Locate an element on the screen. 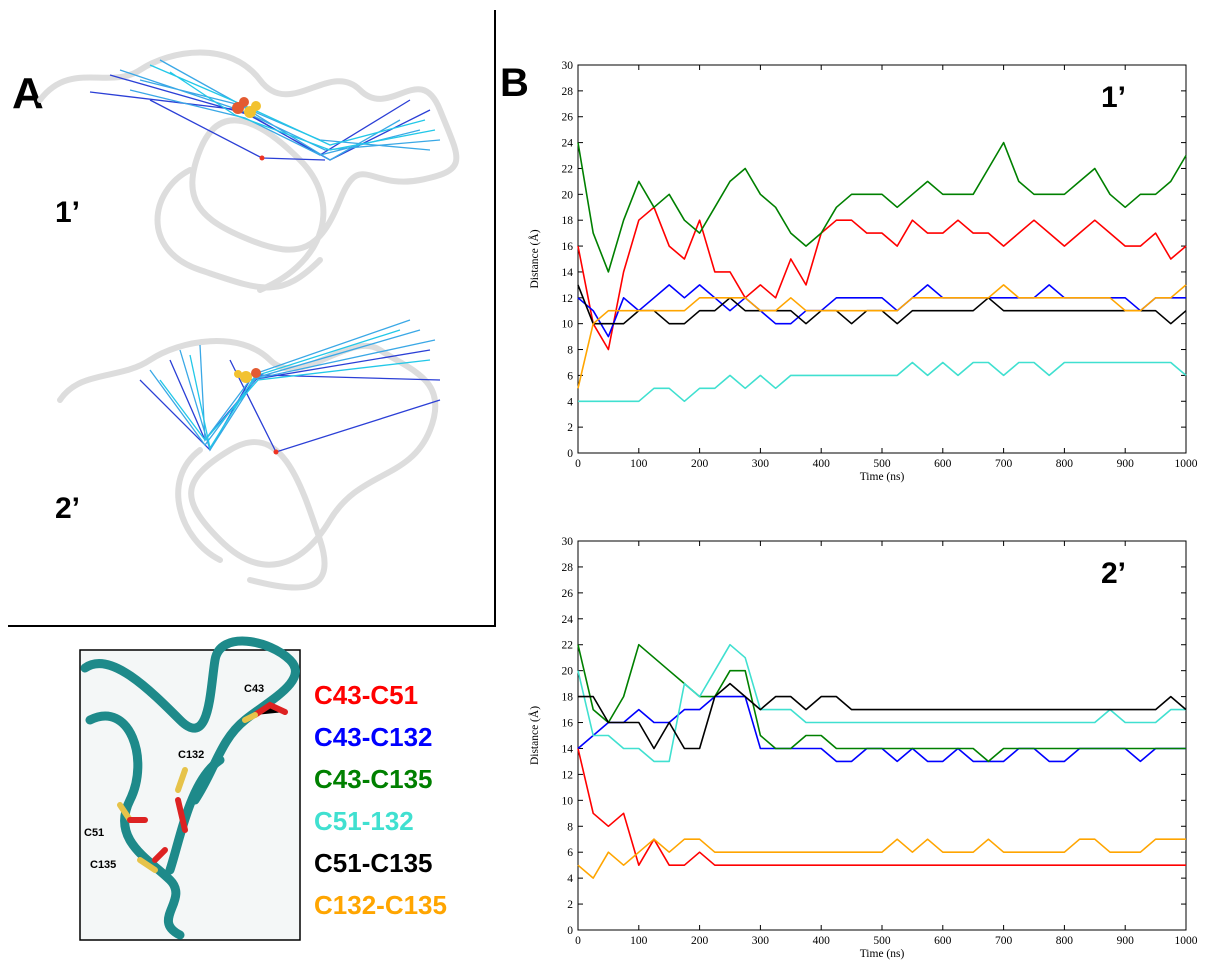 The image size is (1210, 976). legend-entry: C43-C132 is located at coordinates (373, 737).